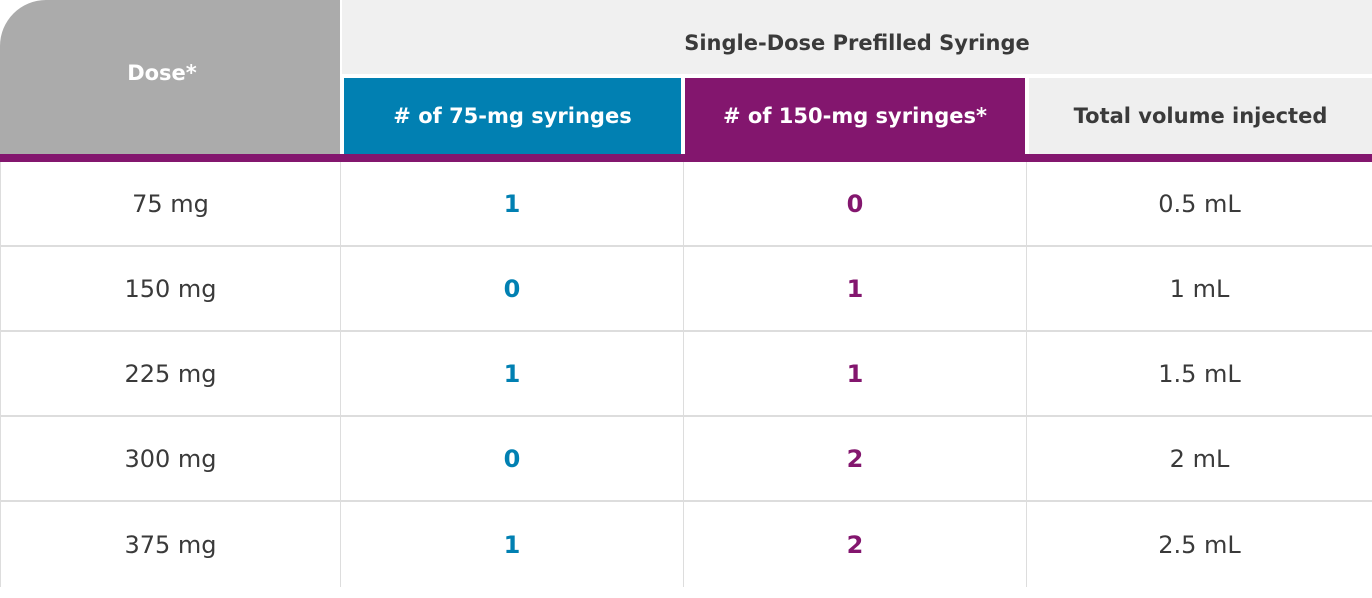 This screenshot has height=598, width=1372. I want to click on dose-cell: 75 mg, so click(170, 203).